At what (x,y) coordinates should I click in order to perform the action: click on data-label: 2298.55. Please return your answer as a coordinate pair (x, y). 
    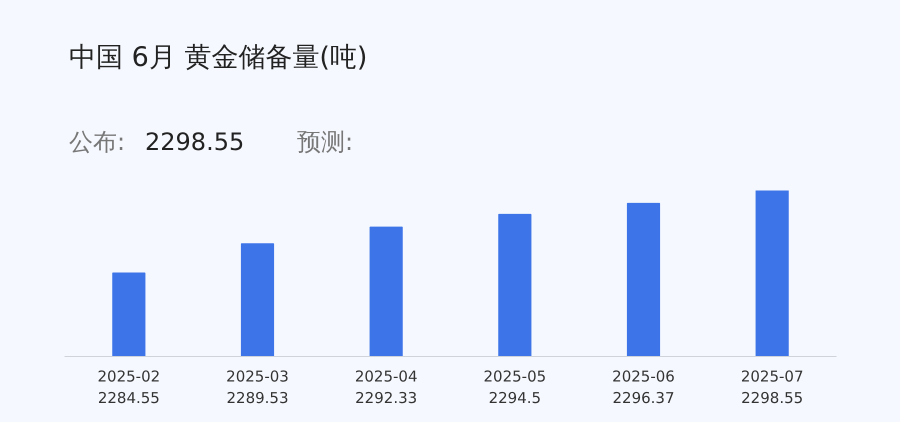
    Looking at the image, I should click on (772, 398).